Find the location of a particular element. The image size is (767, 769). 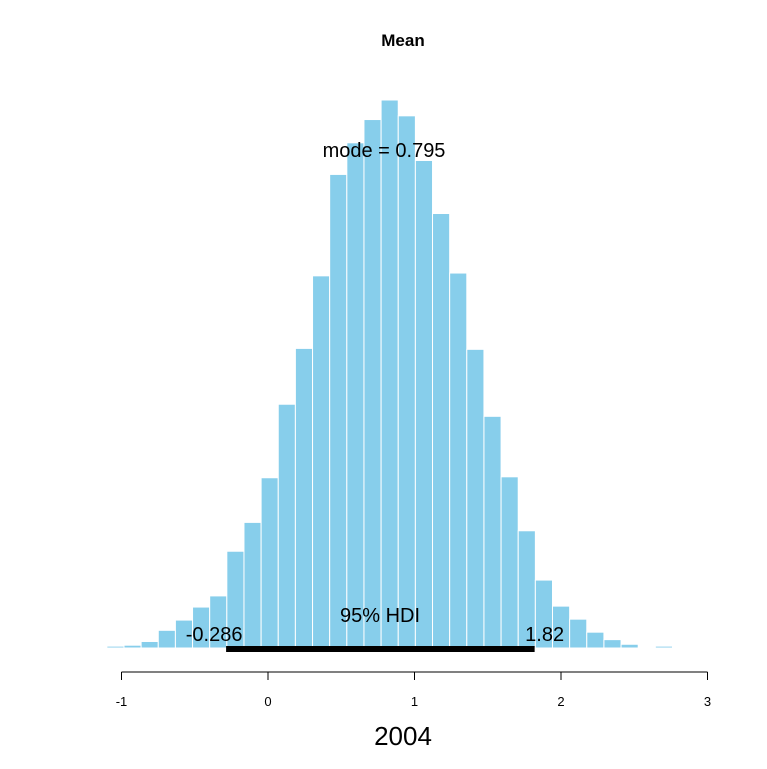

hdi-low-label: -0.286 is located at coordinates (214, 635).